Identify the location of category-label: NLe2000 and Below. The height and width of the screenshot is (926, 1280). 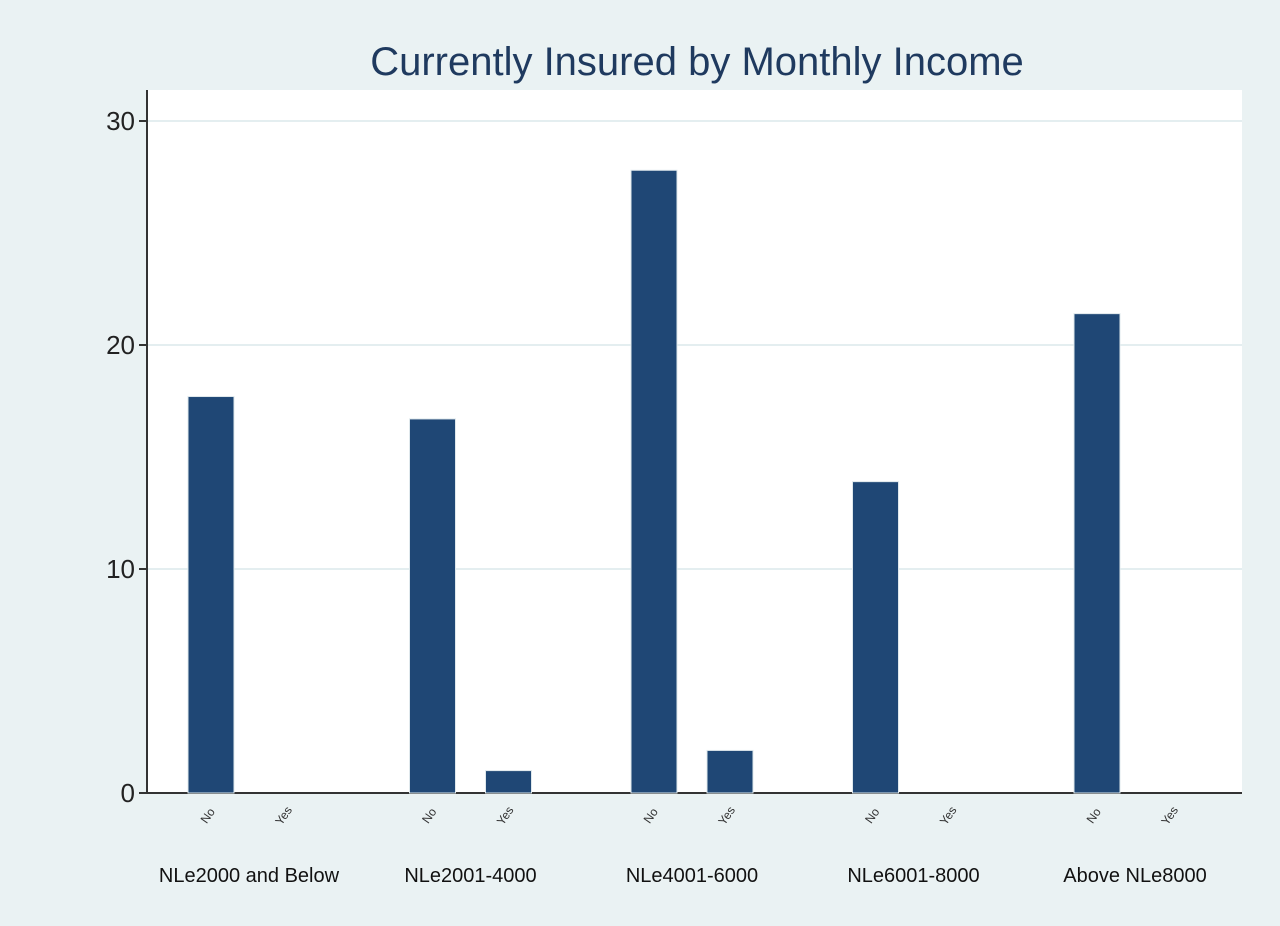
(249, 876).